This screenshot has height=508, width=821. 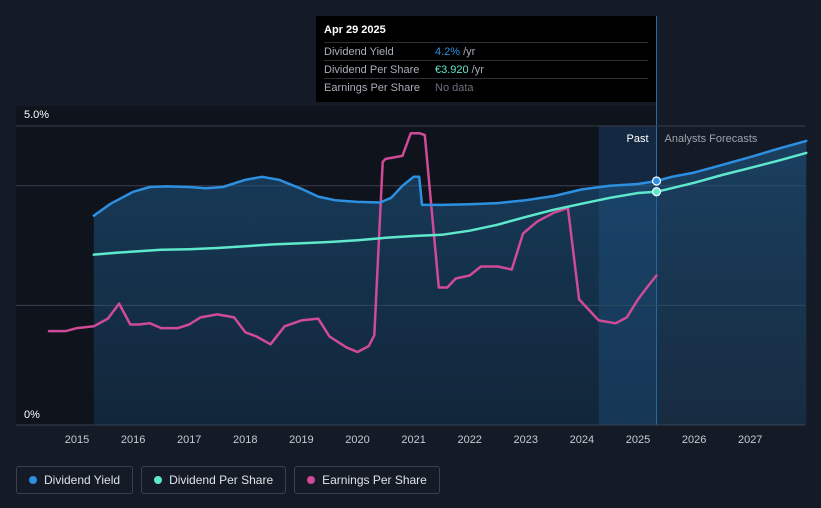 What do you see at coordinates (374, 480) in the screenshot?
I see `legend-label: Earnings Per Share` at bounding box center [374, 480].